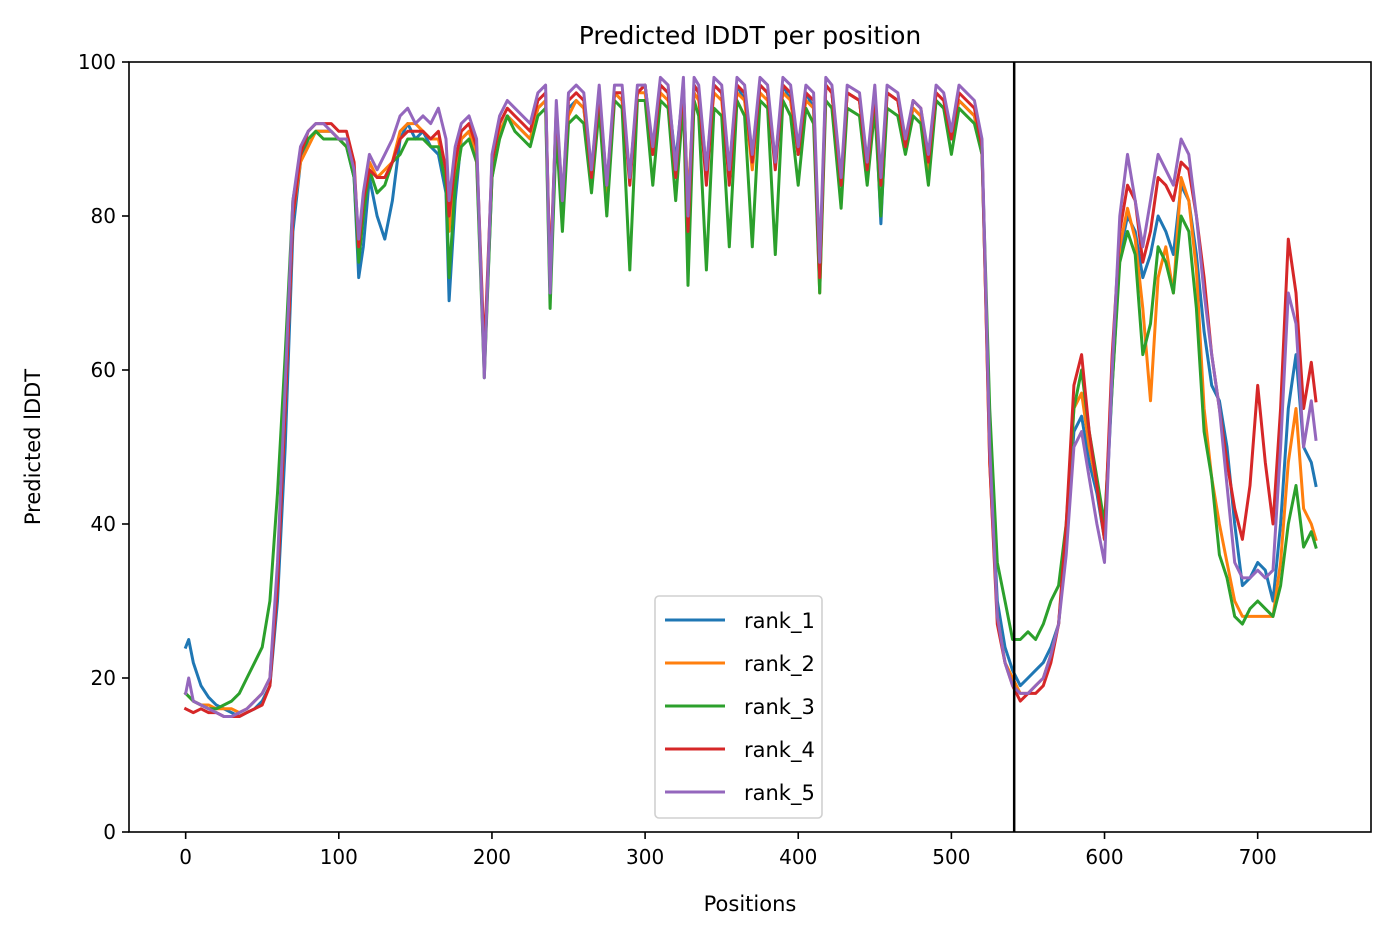  Describe the element at coordinates (103, 524) in the screenshot. I see `y-tick-label: 40` at that location.